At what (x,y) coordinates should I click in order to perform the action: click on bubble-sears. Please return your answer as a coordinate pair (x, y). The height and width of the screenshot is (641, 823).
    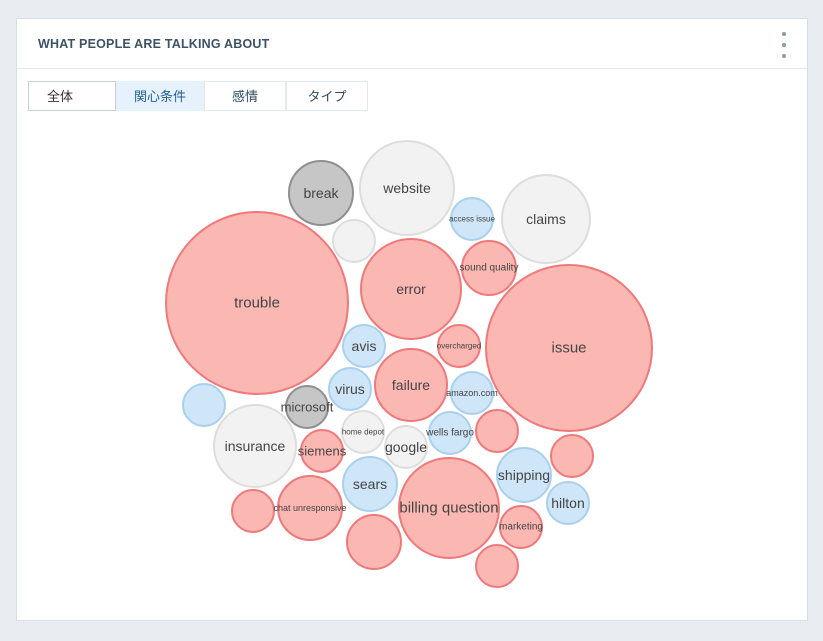
    Looking at the image, I should click on (370, 484).